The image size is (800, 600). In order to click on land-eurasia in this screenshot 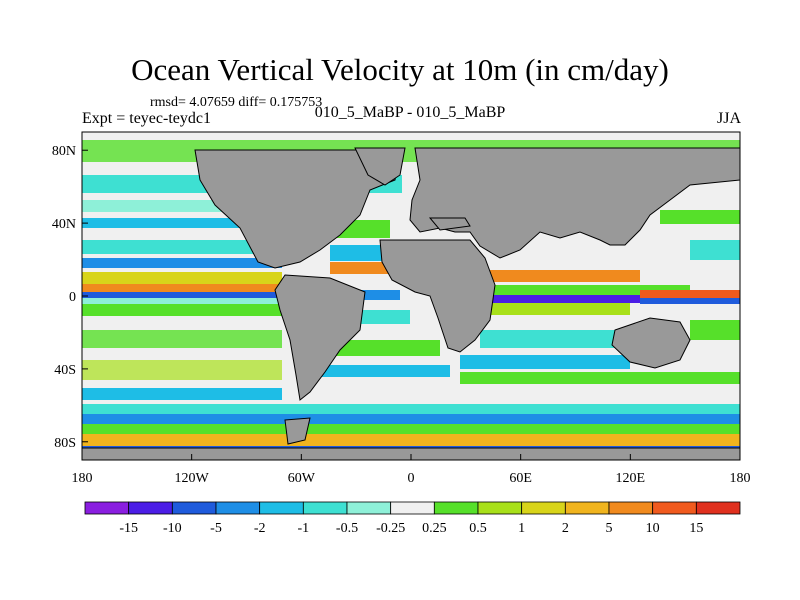, I will do `click(574, 203)`.